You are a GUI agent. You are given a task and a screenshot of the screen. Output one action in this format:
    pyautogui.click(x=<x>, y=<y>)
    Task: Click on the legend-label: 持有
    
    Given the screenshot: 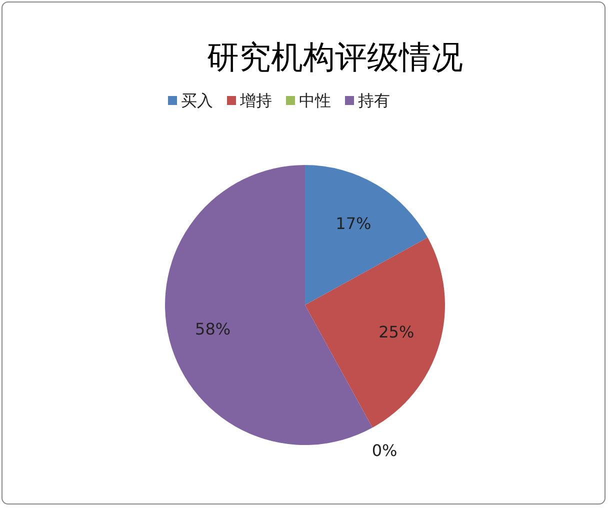 What is the action you would take?
    pyautogui.click(x=374, y=100)
    